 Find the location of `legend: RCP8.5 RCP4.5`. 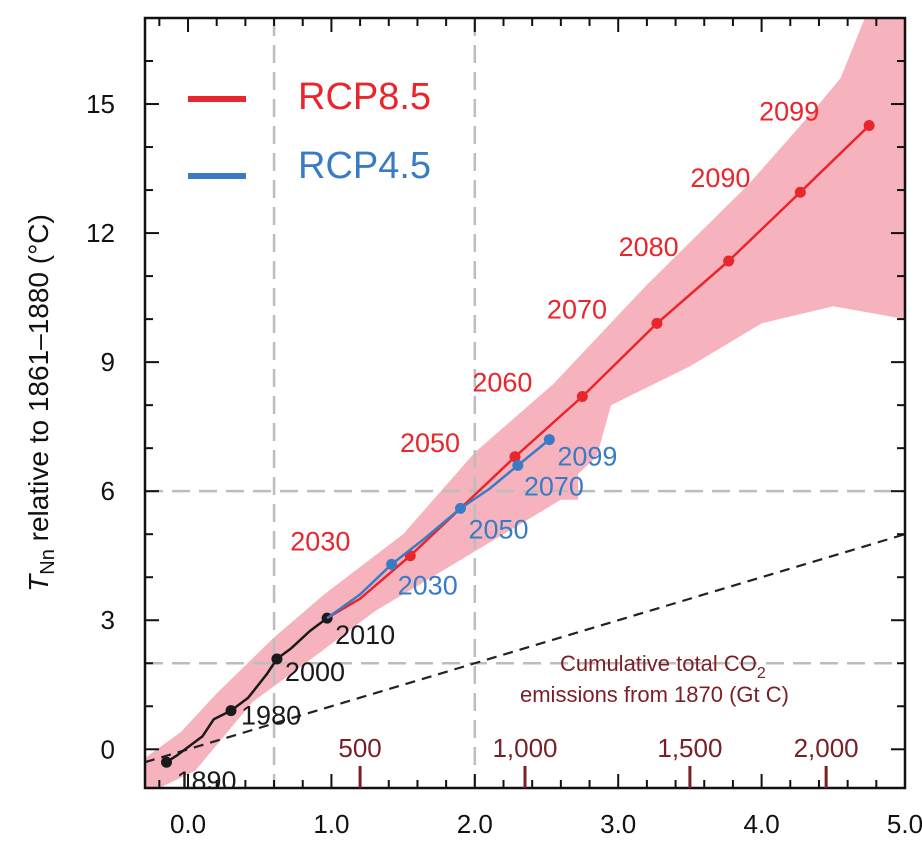

legend: RCP8.5 RCP4.5 is located at coordinates (309, 131).